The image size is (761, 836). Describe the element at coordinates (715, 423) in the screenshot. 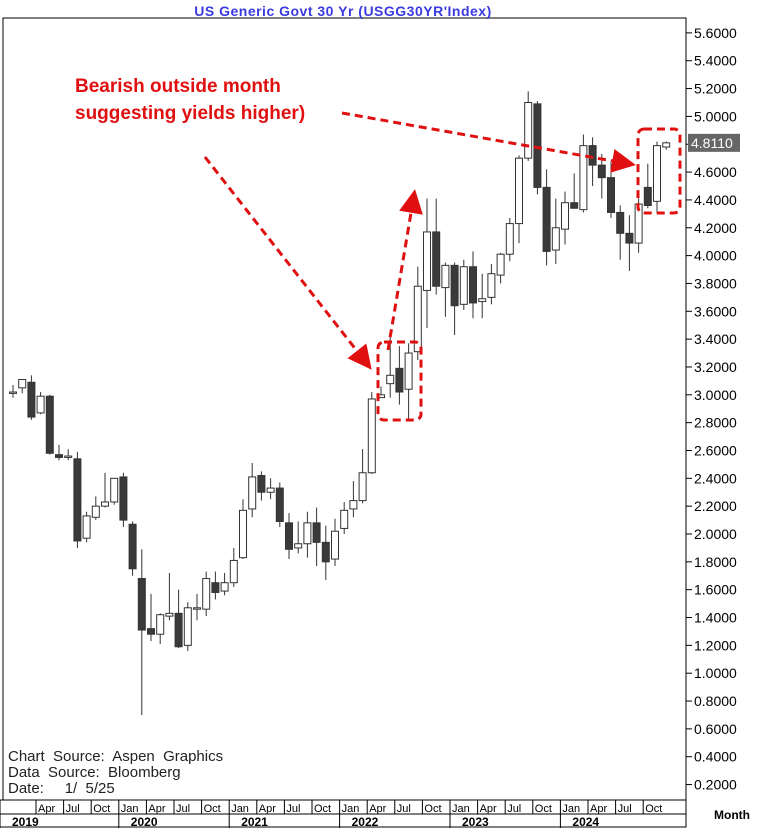

I see `y-tick-label: 2.8000` at that location.